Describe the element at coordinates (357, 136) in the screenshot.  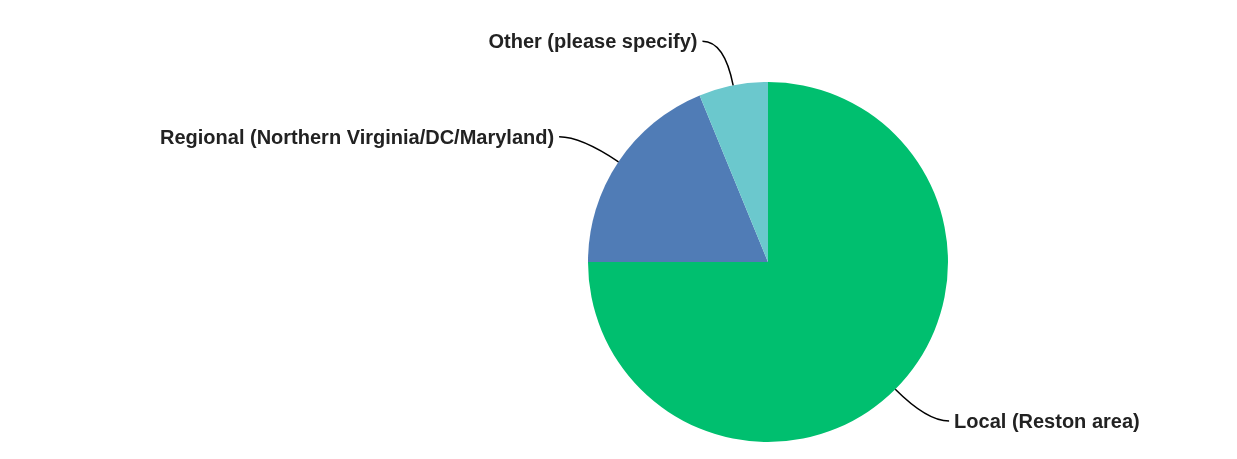
I see `slice-label: Regional (Northern Virginia/DC/Maryland)` at that location.